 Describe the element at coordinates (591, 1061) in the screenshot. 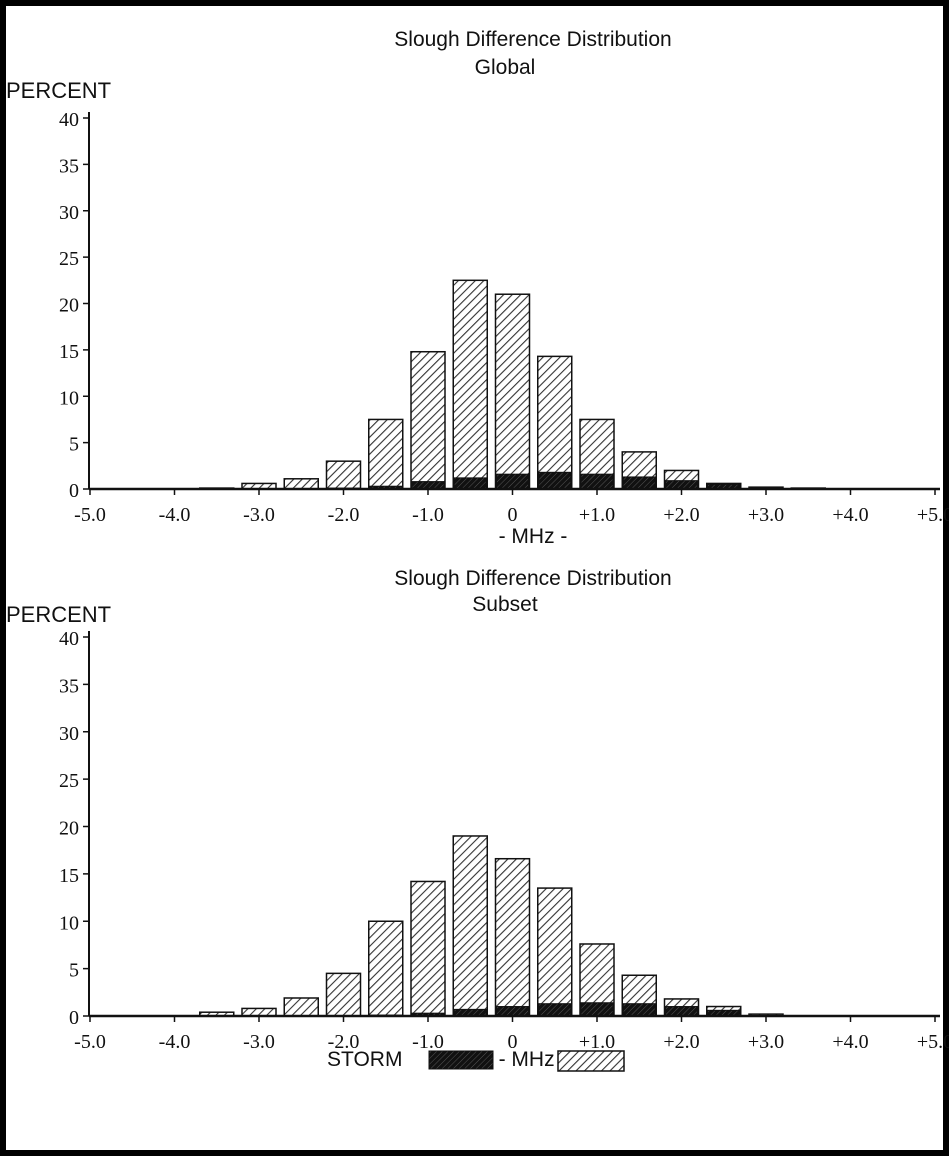

I see `legend-swatch-all` at that location.